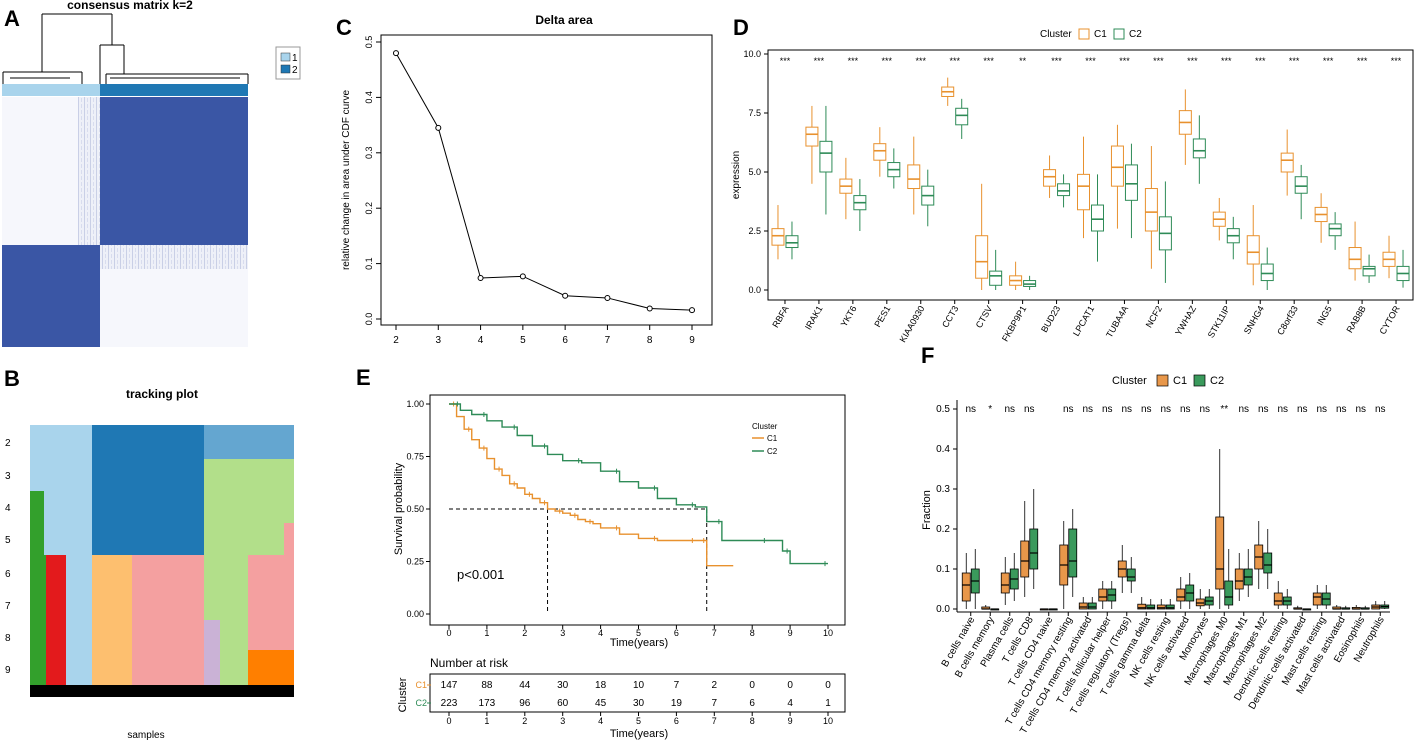 This screenshot has height=742, width=1418. Describe the element at coordinates (403, 694) in the screenshot. I see `risk-table-ylabel: Cluster` at that location.